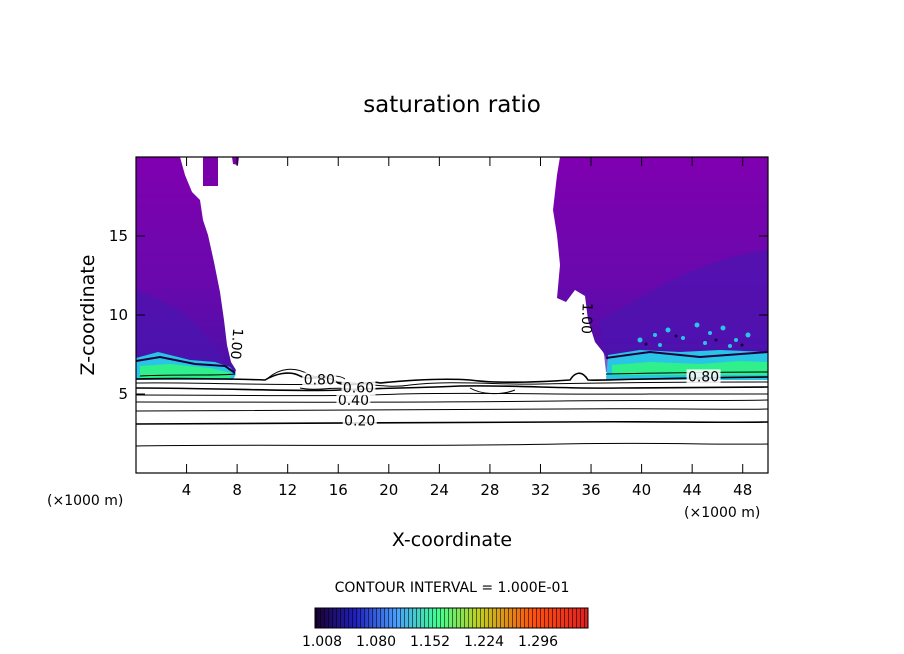 This screenshot has width=904, height=654. Describe the element at coordinates (388, 490) in the screenshot. I see `x-tick-label: 20` at that location.